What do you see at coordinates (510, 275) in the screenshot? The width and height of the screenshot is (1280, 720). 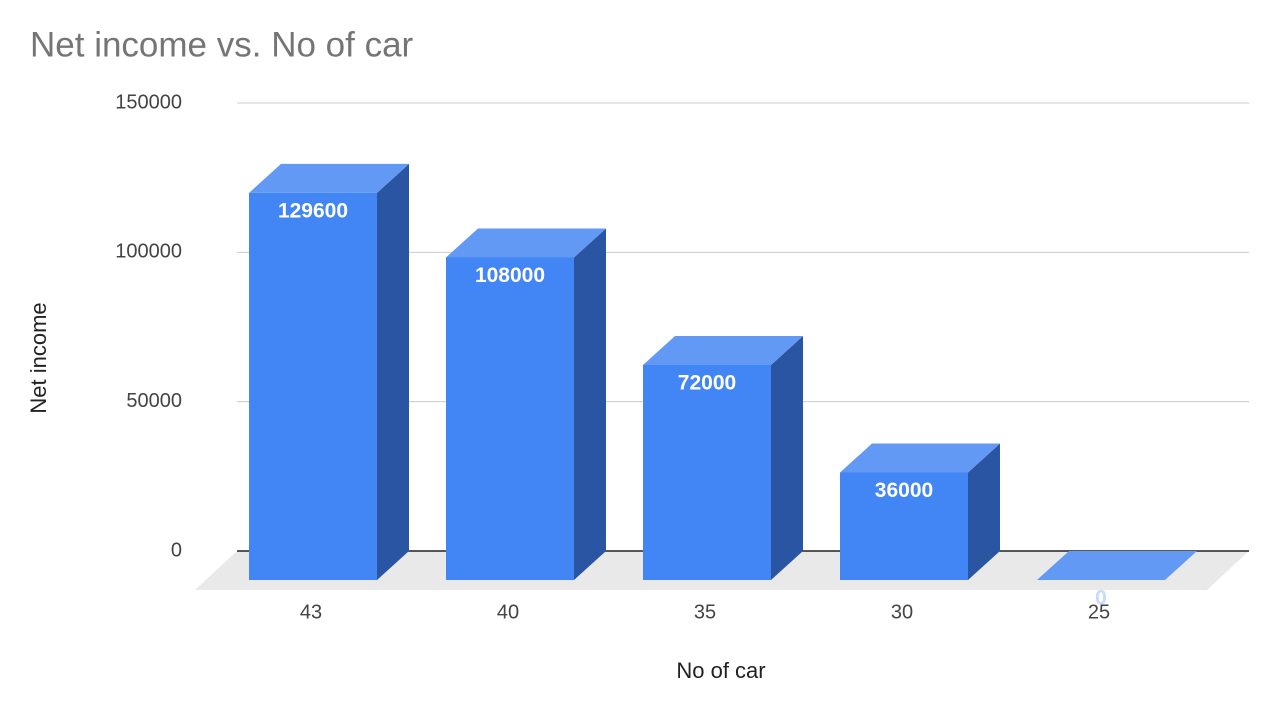 I see `value-label: 108000` at bounding box center [510, 275].